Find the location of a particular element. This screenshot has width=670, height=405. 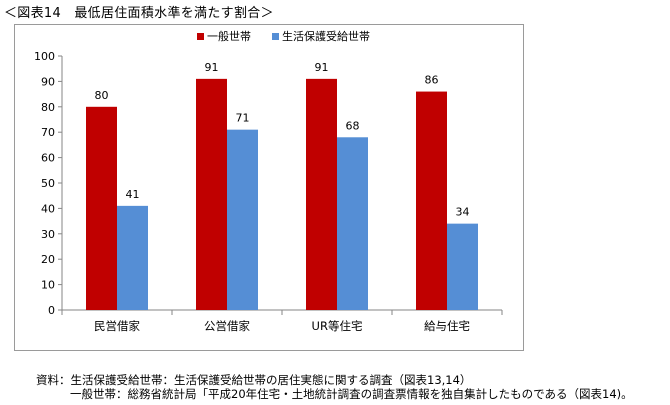

y-tick-label: 20 is located at coordinates (48, 259).